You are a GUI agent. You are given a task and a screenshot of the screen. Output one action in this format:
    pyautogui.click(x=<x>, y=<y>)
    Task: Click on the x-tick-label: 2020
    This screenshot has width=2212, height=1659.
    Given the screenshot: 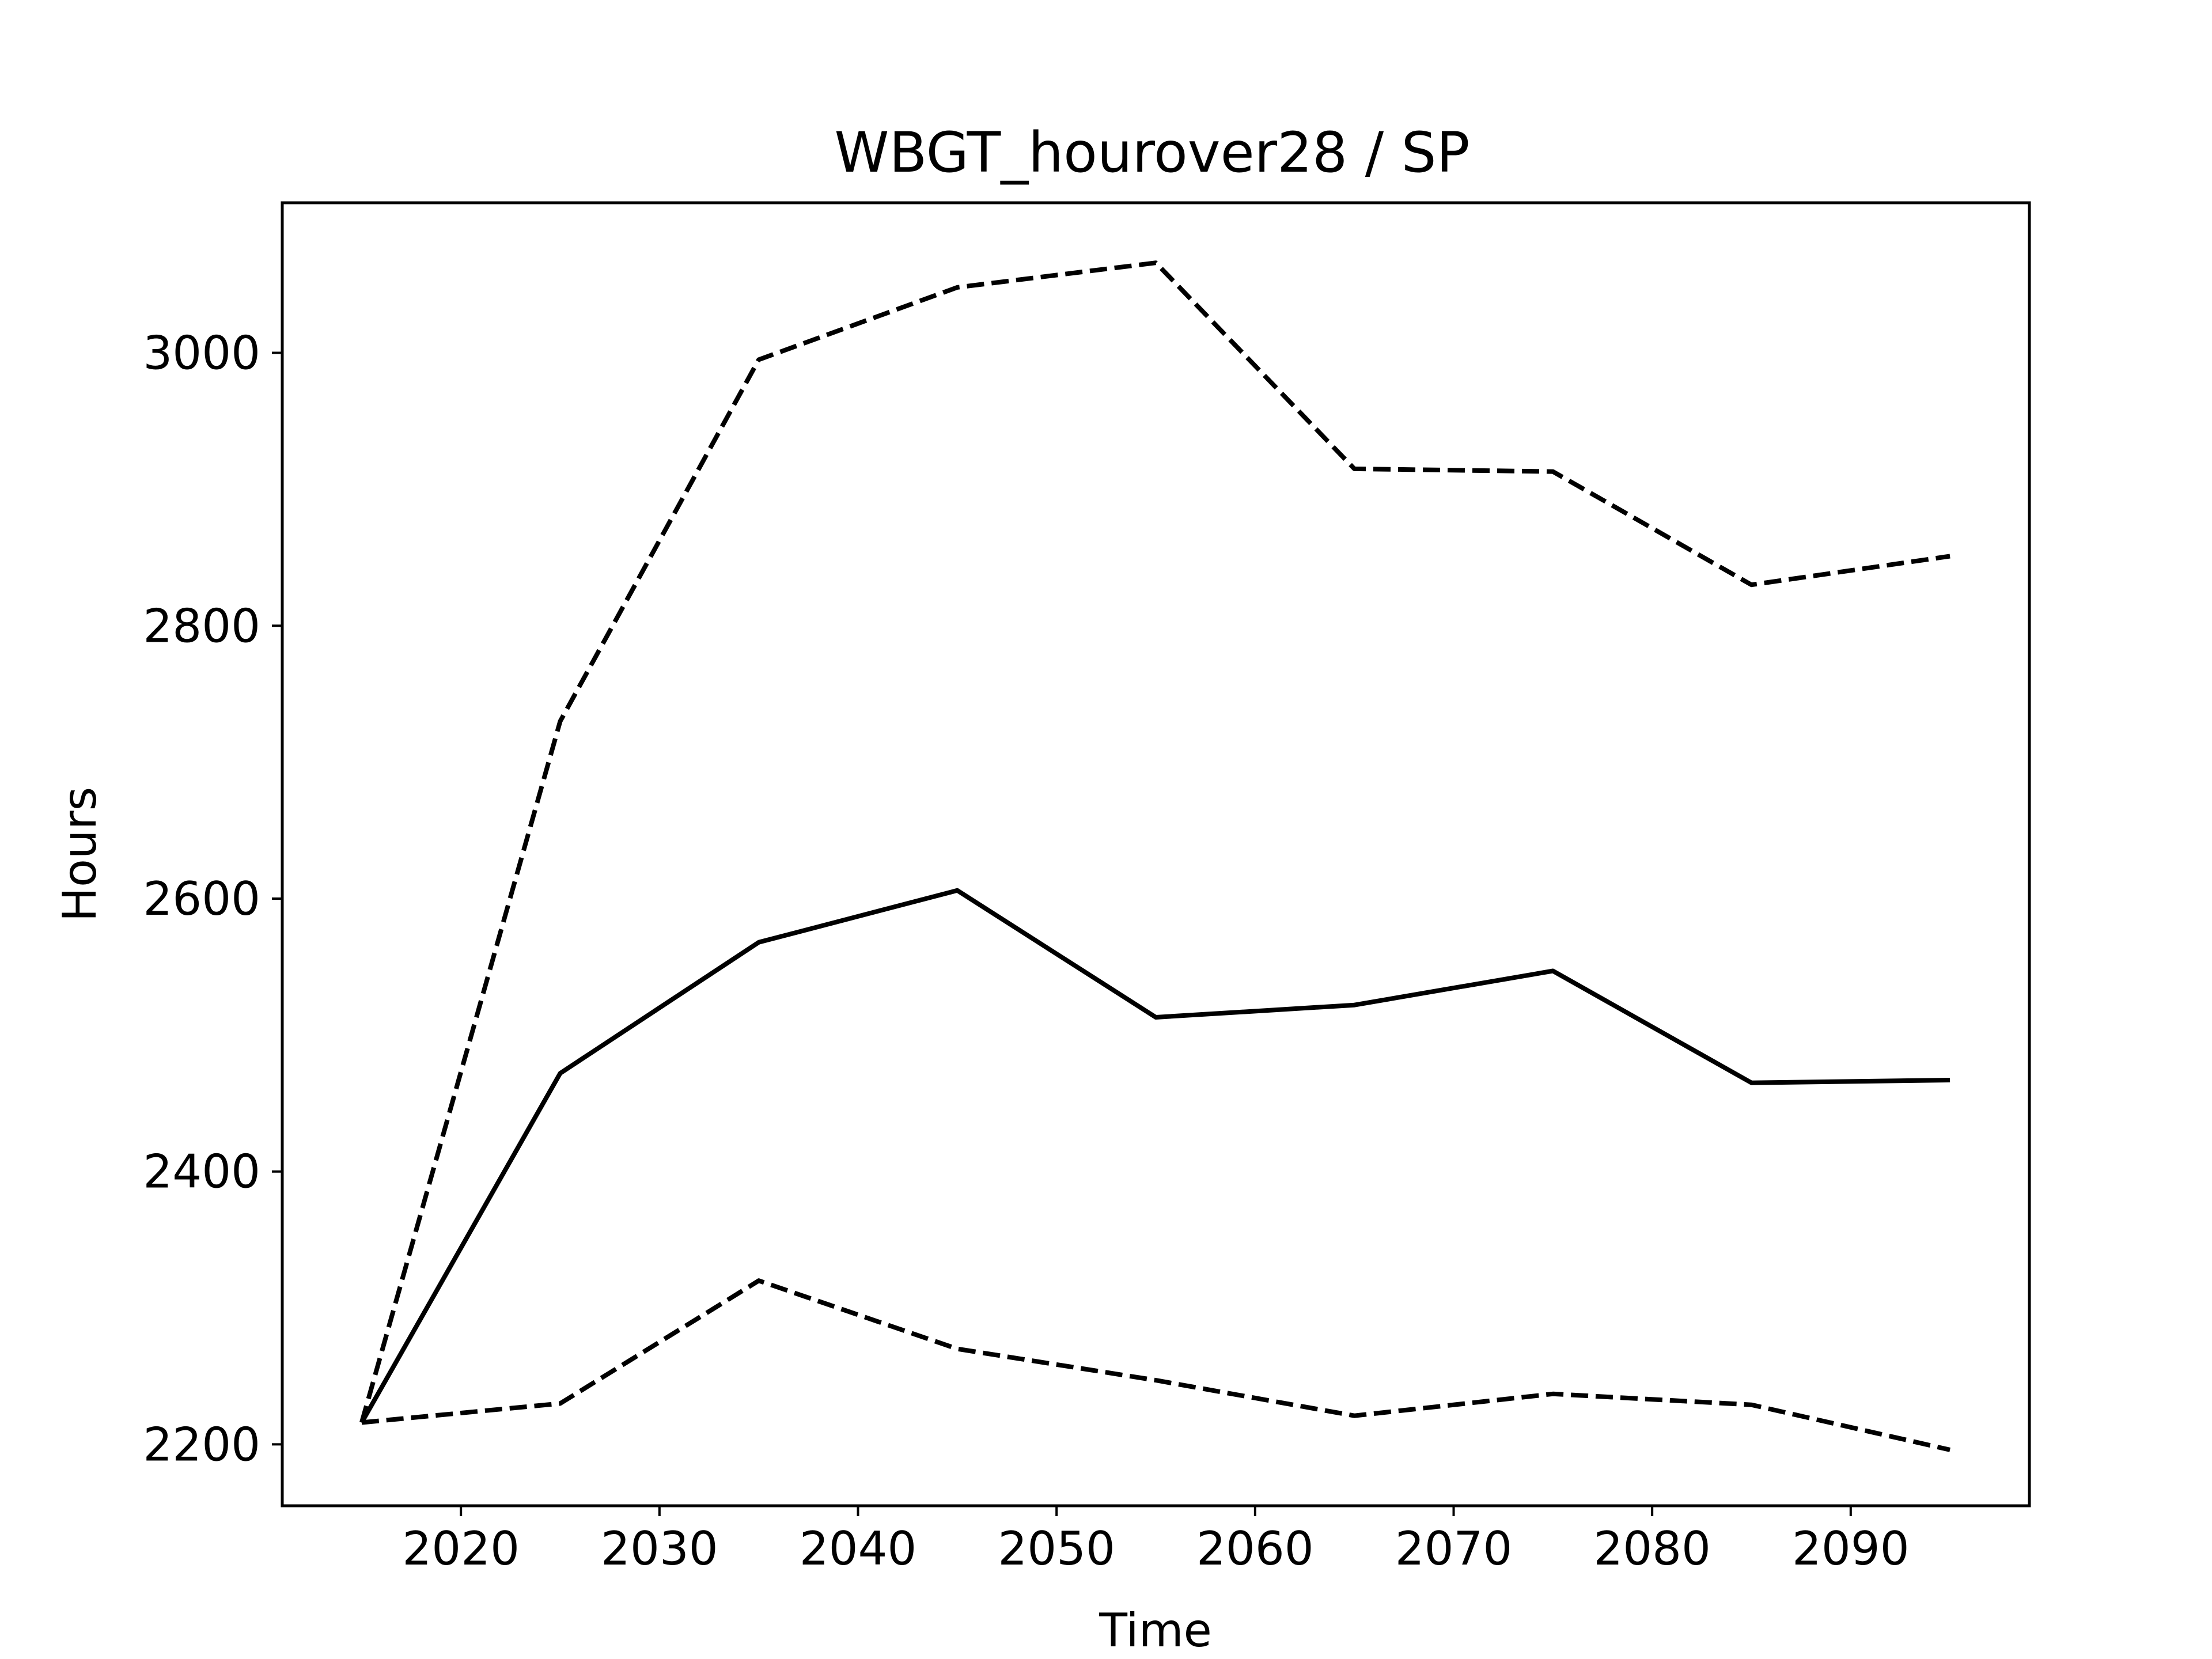 What is the action you would take?
    pyautogui.click(x=461, y=1548)
    